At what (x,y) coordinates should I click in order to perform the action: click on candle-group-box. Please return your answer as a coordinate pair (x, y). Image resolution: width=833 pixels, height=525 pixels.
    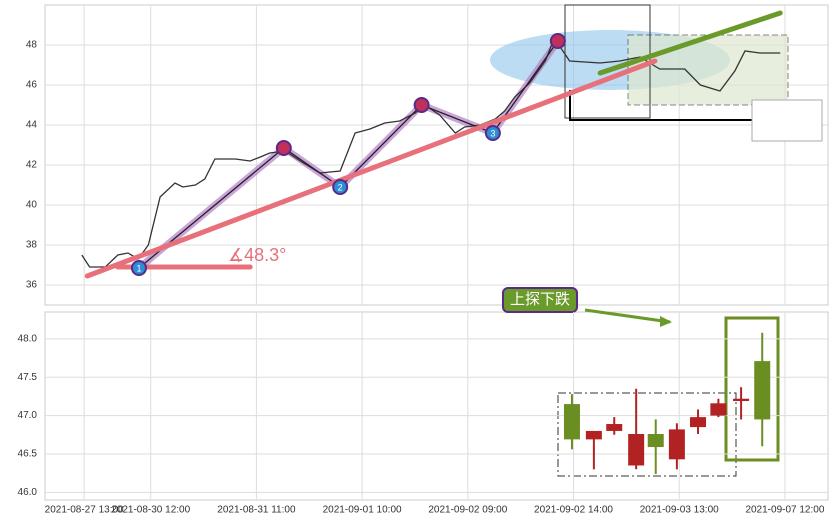
    Looking at the image, I should click on (647, 434).